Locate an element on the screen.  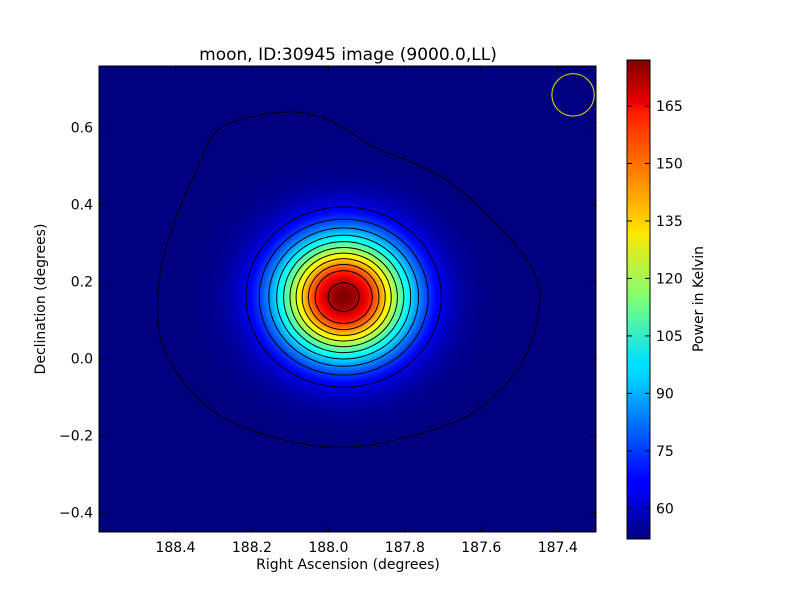
colorbar-gradient is located at coordinates (638, 299).